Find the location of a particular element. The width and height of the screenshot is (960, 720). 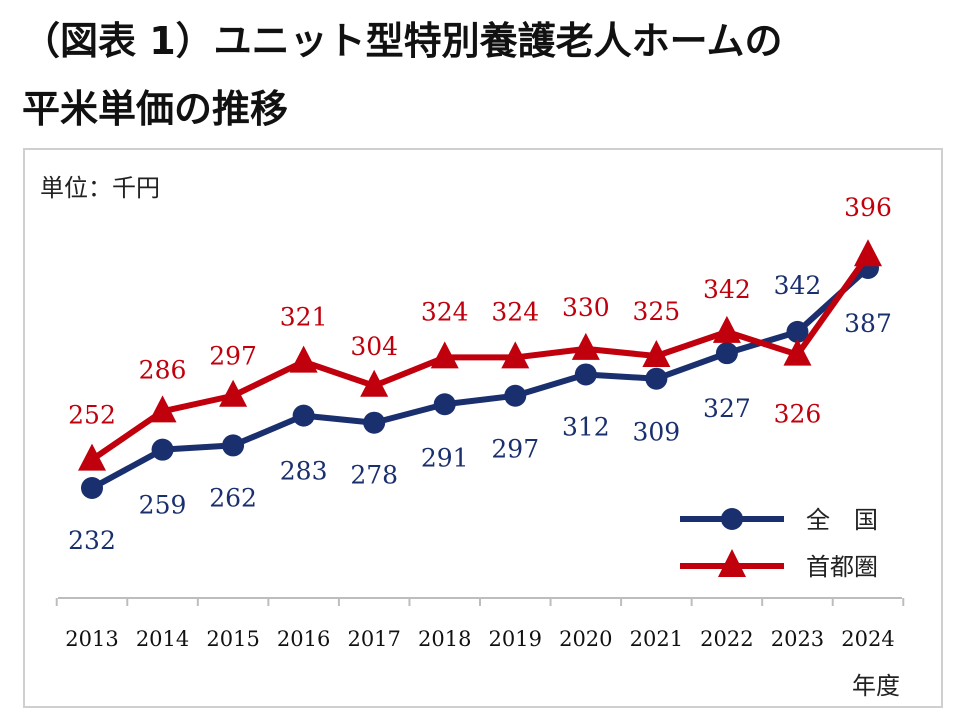

x-tick-label: 2021 is located at coordinates (656, 639).